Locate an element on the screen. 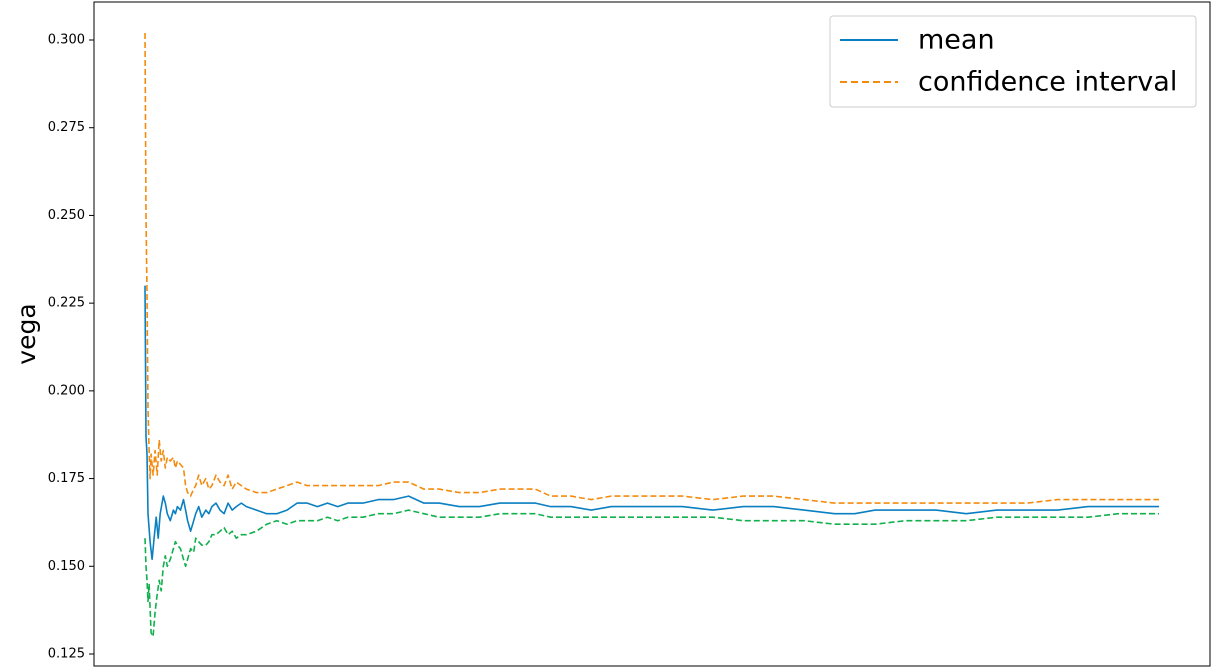 Image resolution: width=1212 pixels, height=668 pixels. legend-label: confidence interval is located at coordinates (1047, 82).